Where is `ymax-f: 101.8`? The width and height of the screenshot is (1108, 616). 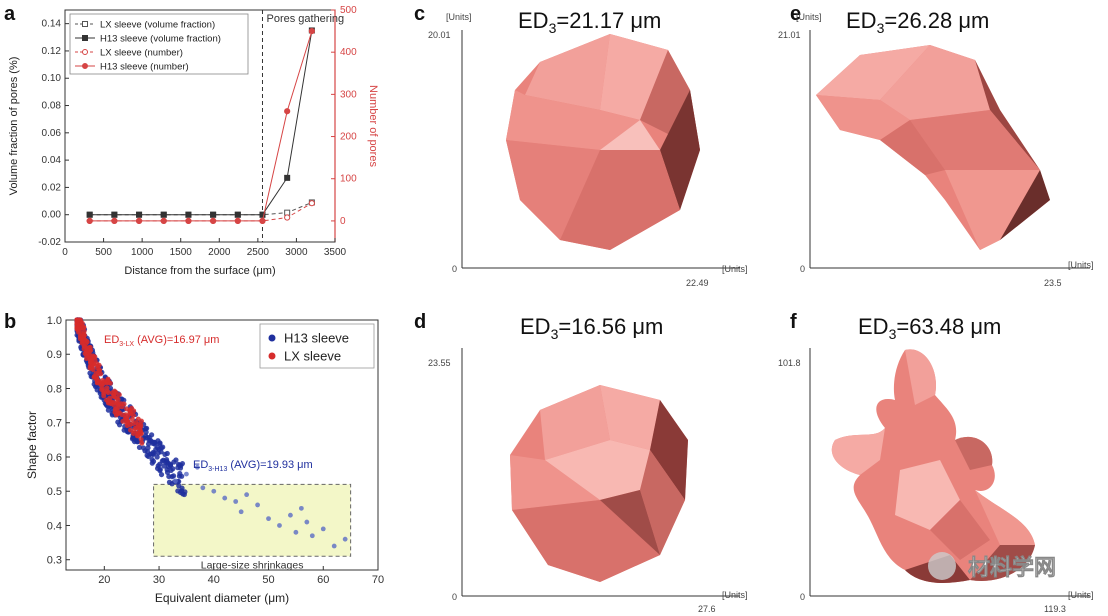 ymax-f: 101.8 is located at coordinates (789, 363).